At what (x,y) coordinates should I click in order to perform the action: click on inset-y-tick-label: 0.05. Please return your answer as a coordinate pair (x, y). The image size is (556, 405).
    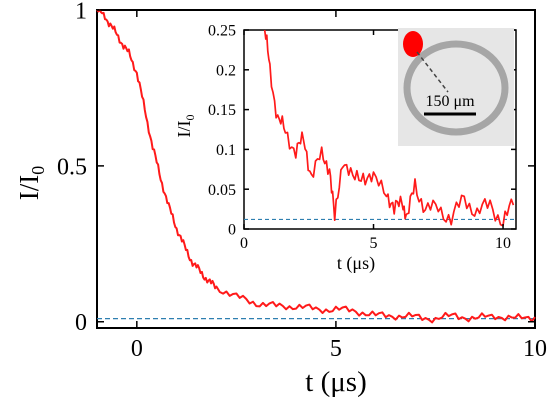
    Looking at the image, I should click on (222, 190).